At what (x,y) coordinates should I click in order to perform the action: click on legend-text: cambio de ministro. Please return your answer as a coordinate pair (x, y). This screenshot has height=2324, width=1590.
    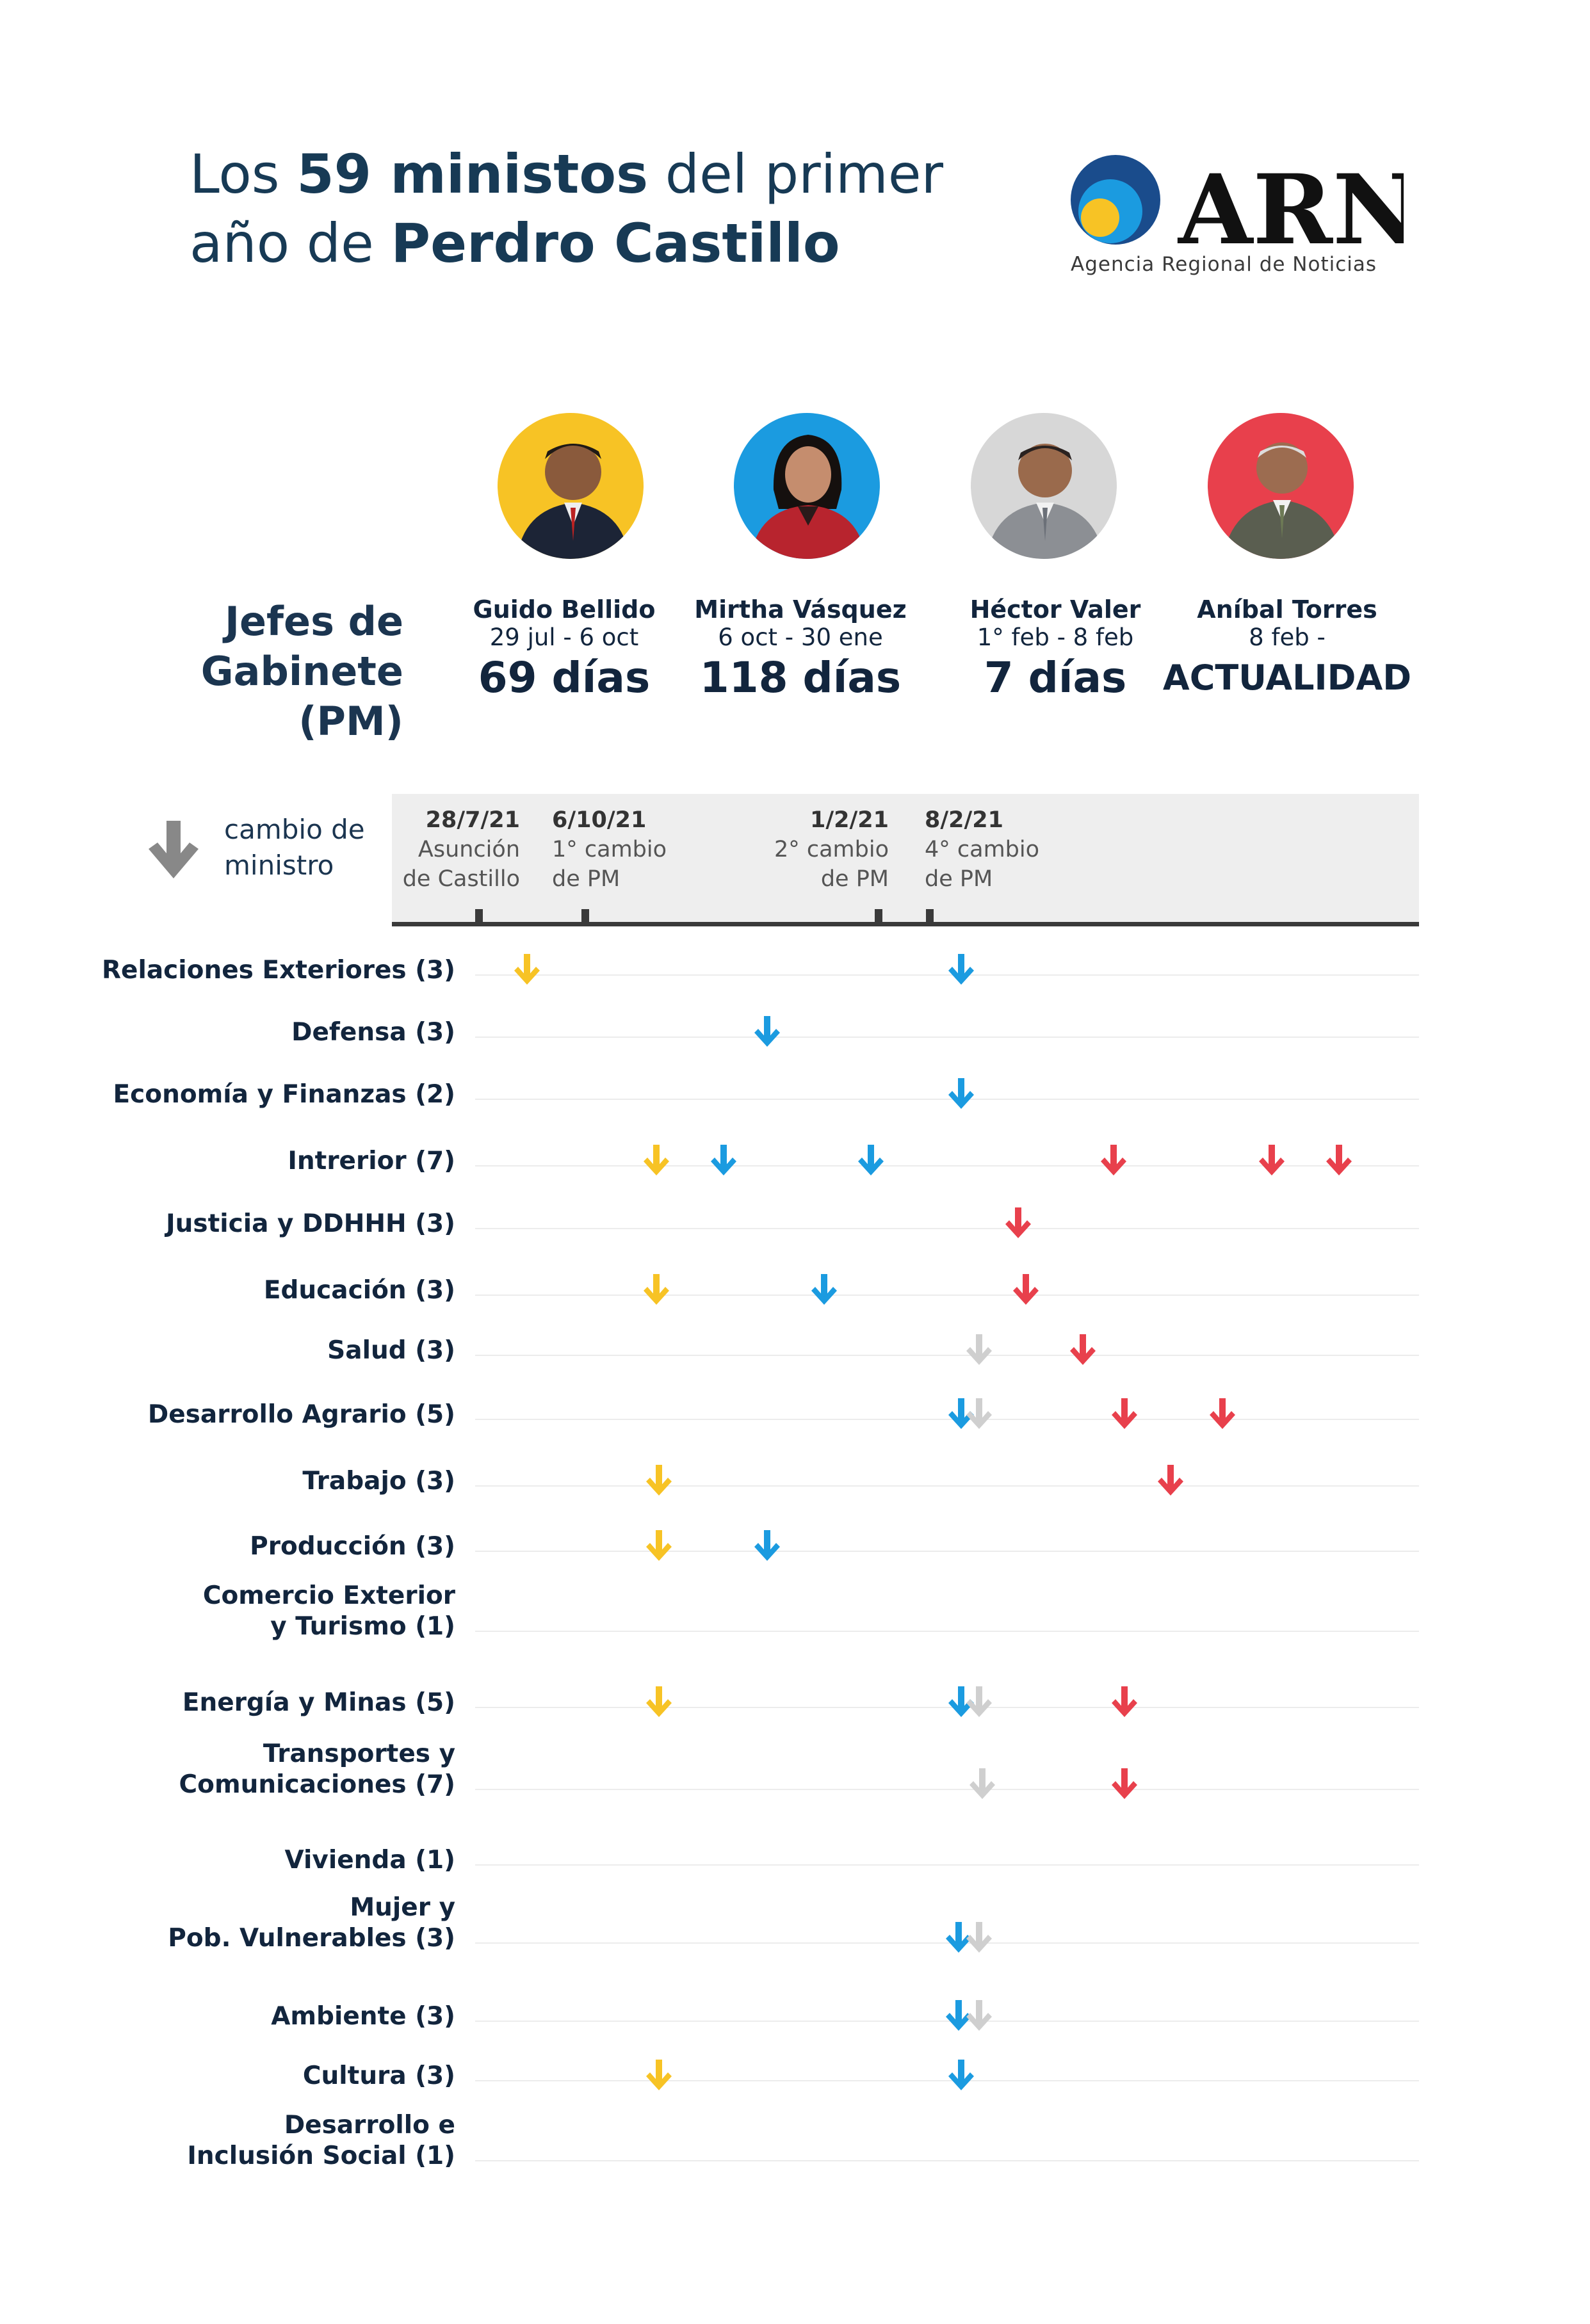
    Looking at the image, I should click on (294, 848).